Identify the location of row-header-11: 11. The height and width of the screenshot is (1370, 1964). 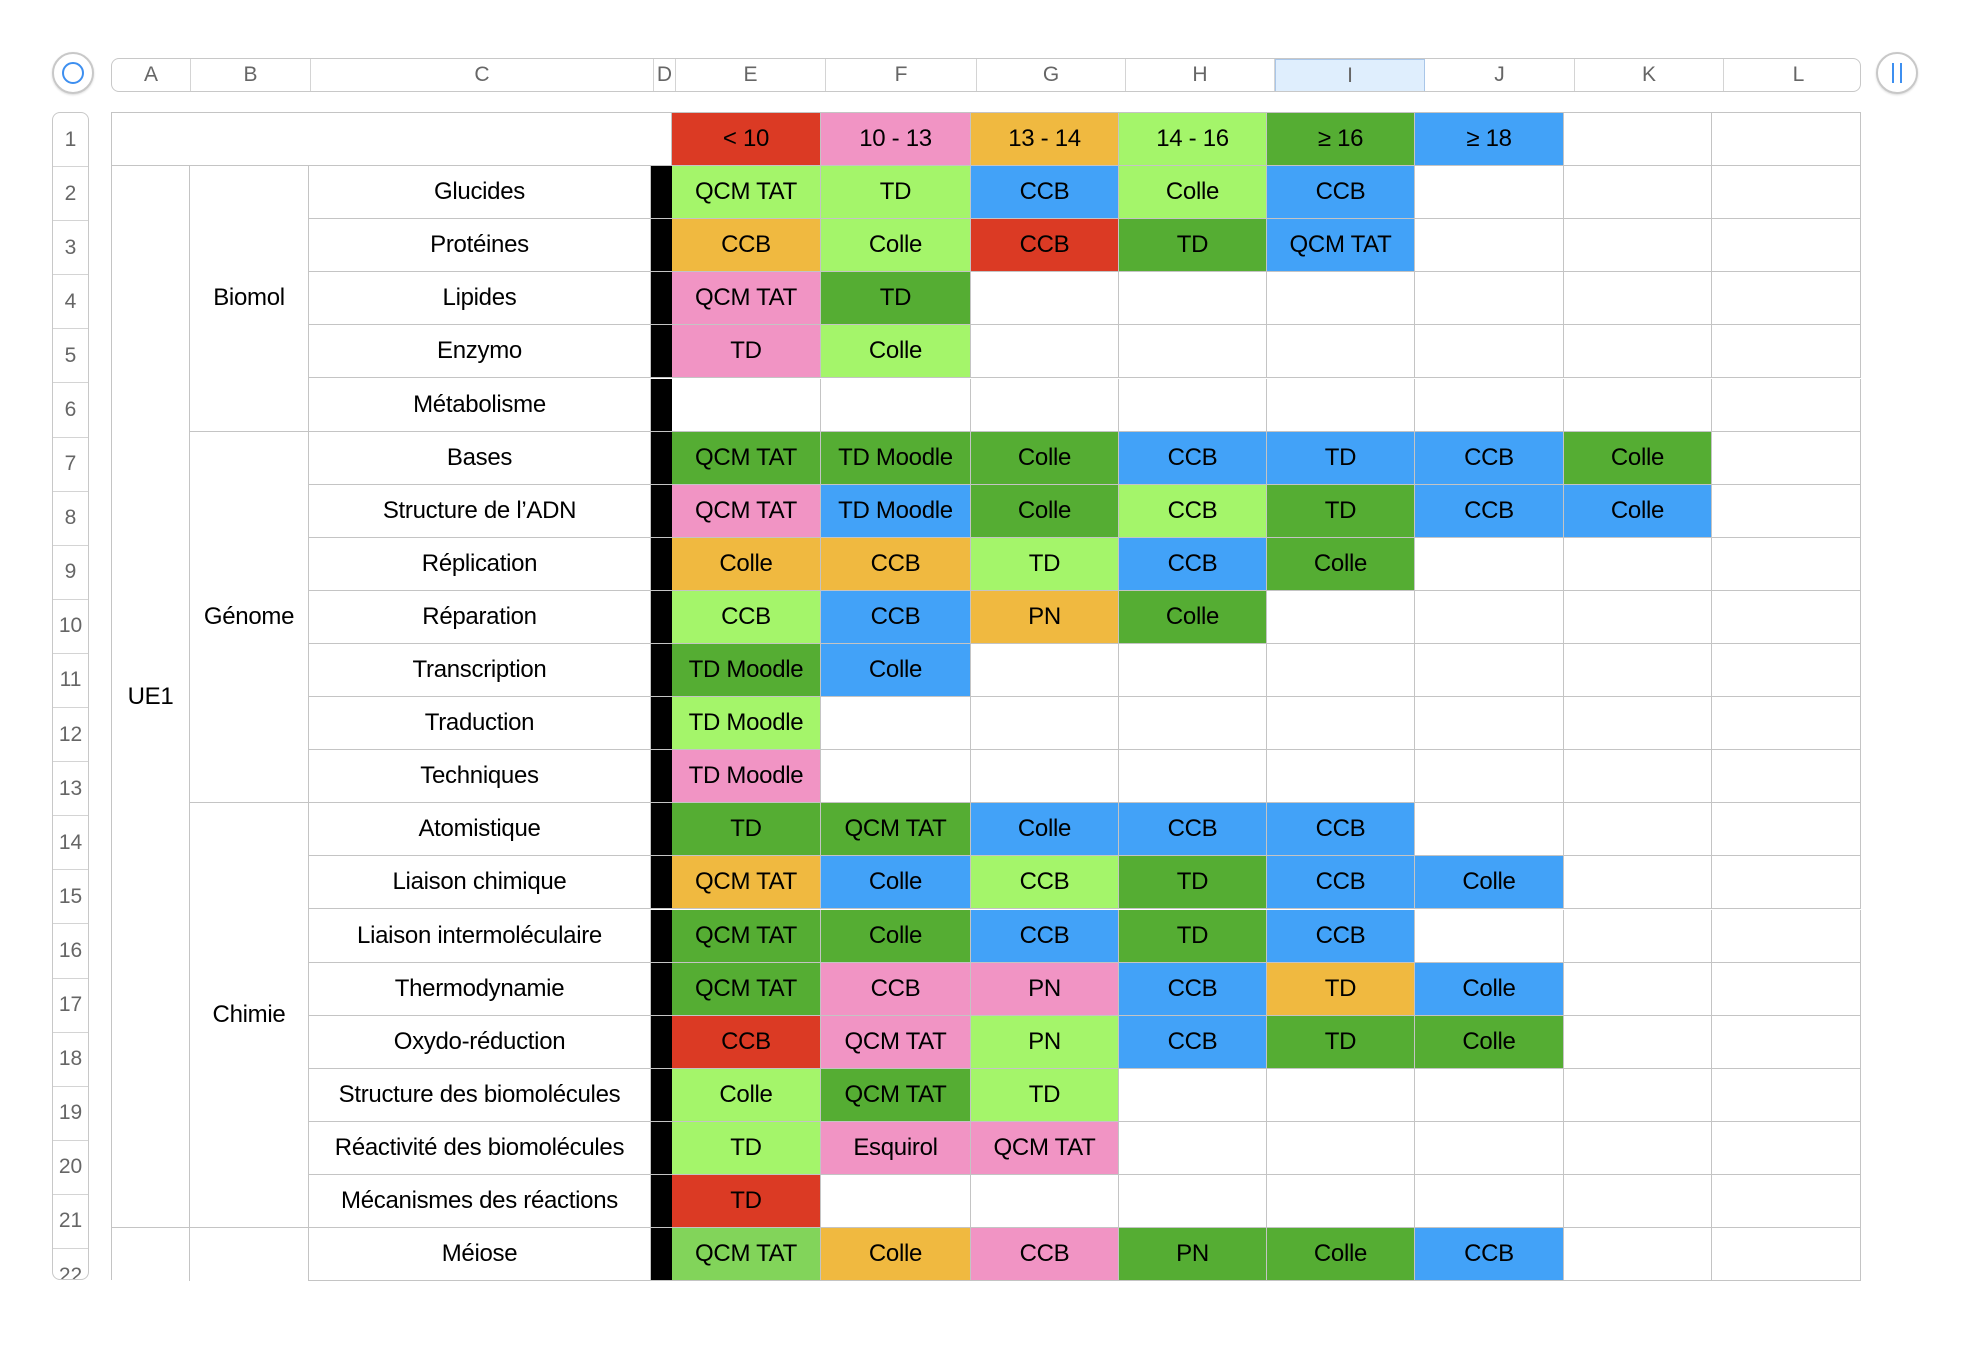
(70, 681).